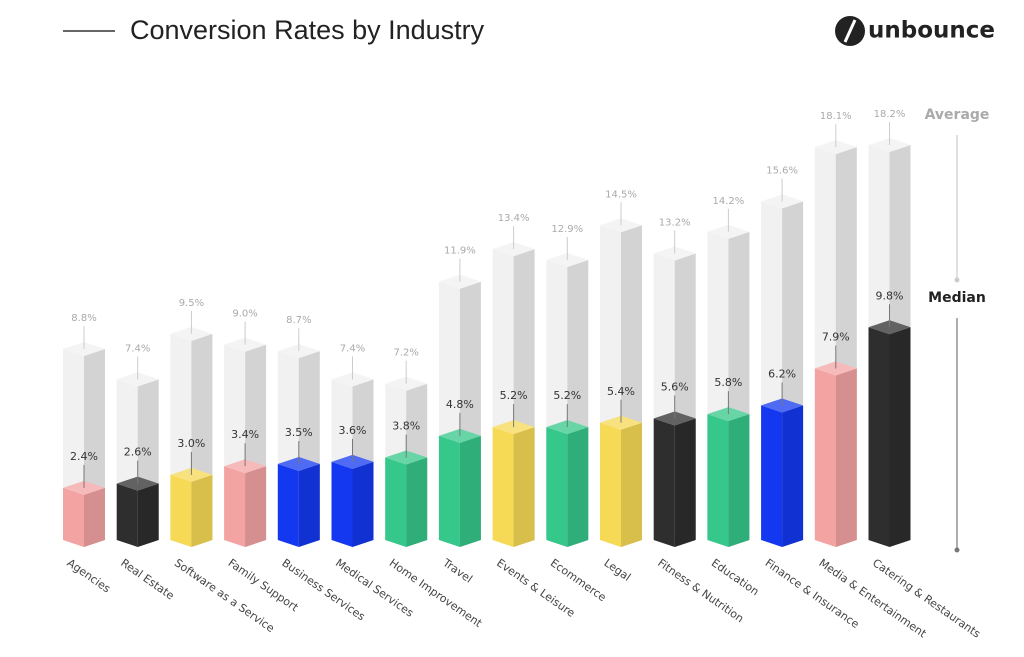 The image size is (1024, 657). I want to click on median-label: 6.2%, so click(782, 373).